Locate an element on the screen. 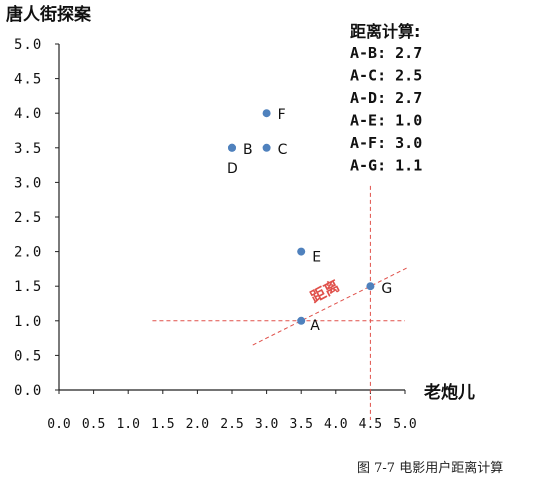 The width and height of the screenshot is (543, 479). data-point-a is located at coordinates (301, 320).